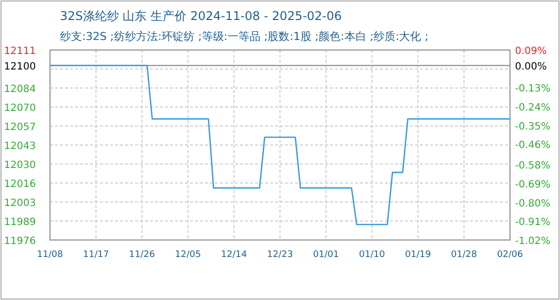 This screenshot has width=560, height=300. Describe the element at coordinates (20, 108) in the screenshot. I see `y-tick-label: 12070` at that location.